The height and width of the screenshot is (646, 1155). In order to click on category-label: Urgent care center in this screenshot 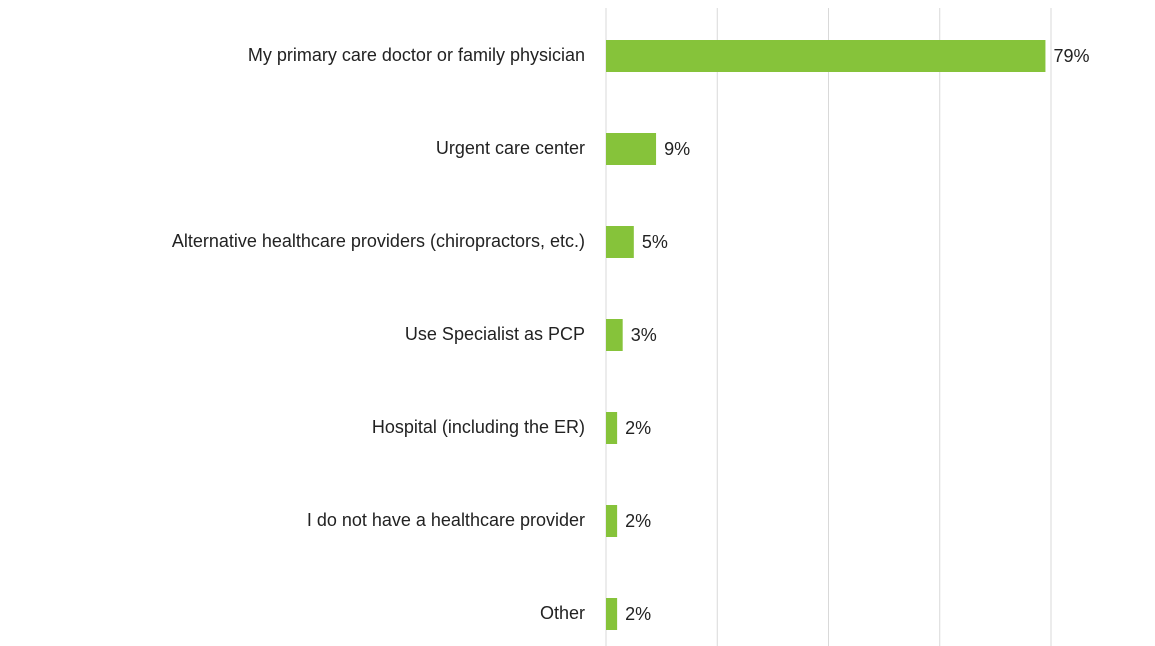, I will do `click(510, 148)`.